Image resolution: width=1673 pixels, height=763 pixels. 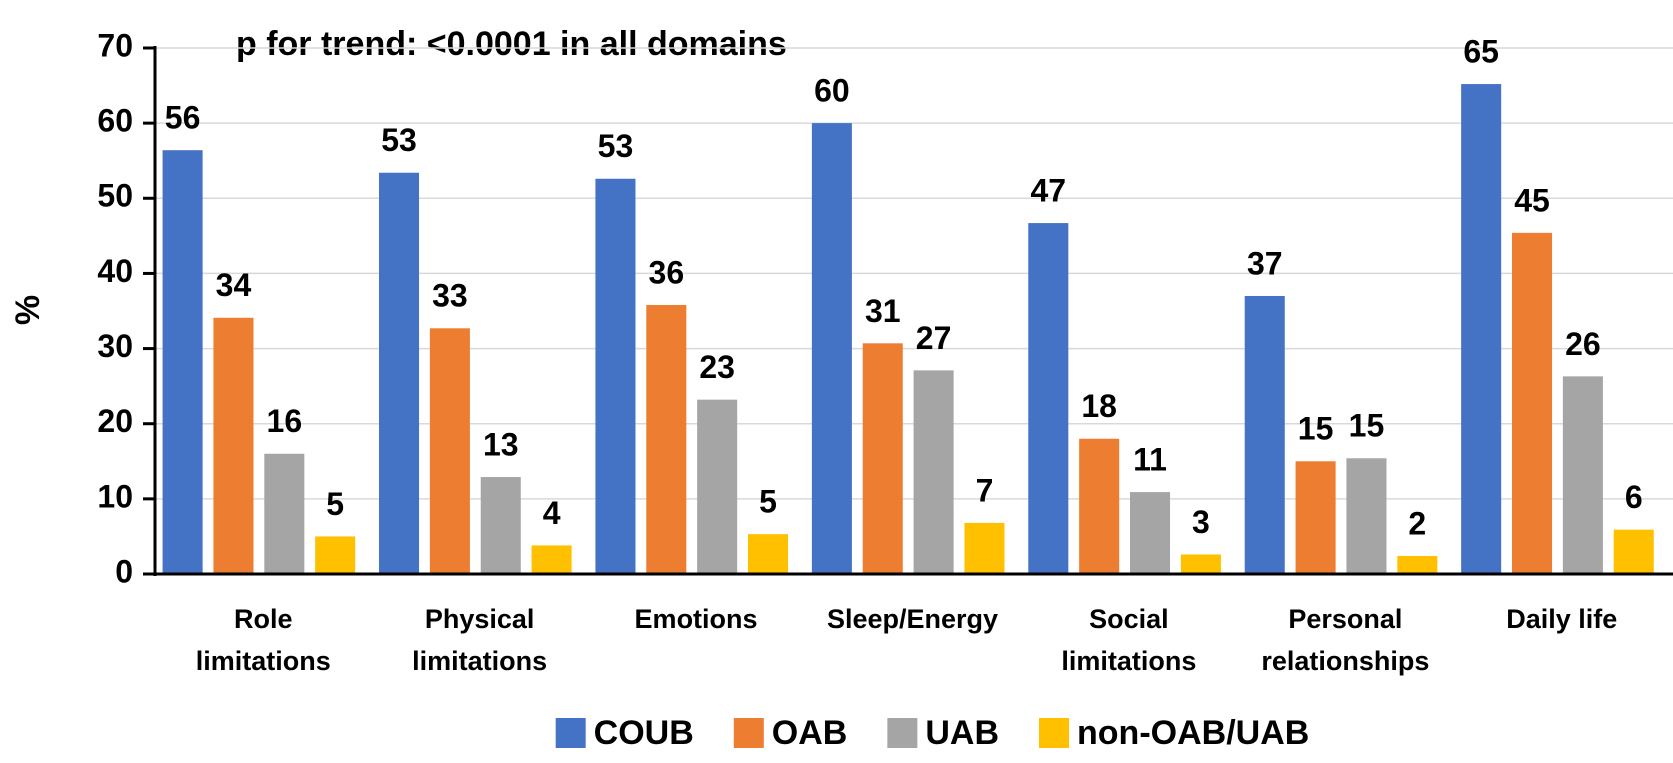 I want to click on data-label: 34, so click(x=234, y=285).